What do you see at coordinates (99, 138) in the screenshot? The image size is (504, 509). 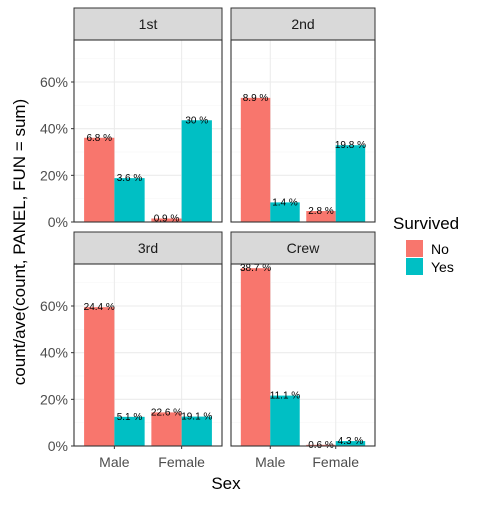 I see `bar-data-label: 6.8 %` at bounding box center [99, 138].